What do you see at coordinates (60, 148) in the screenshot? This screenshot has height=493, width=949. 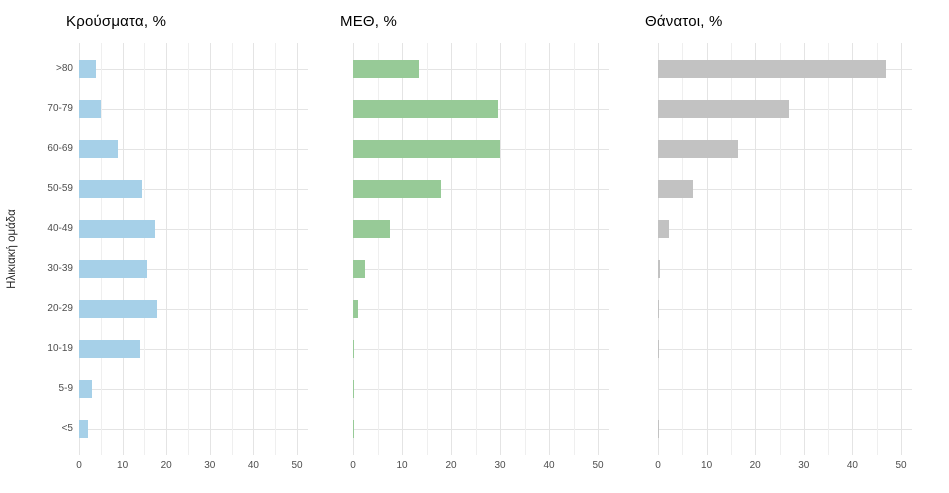 I see `y-tick-label: 60-69` at bounding box center [60, 148].